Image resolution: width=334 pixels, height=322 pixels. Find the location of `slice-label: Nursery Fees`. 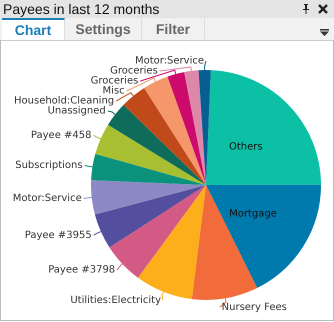

slice-label: Nursery Fees is located at coordinates (254, 307).